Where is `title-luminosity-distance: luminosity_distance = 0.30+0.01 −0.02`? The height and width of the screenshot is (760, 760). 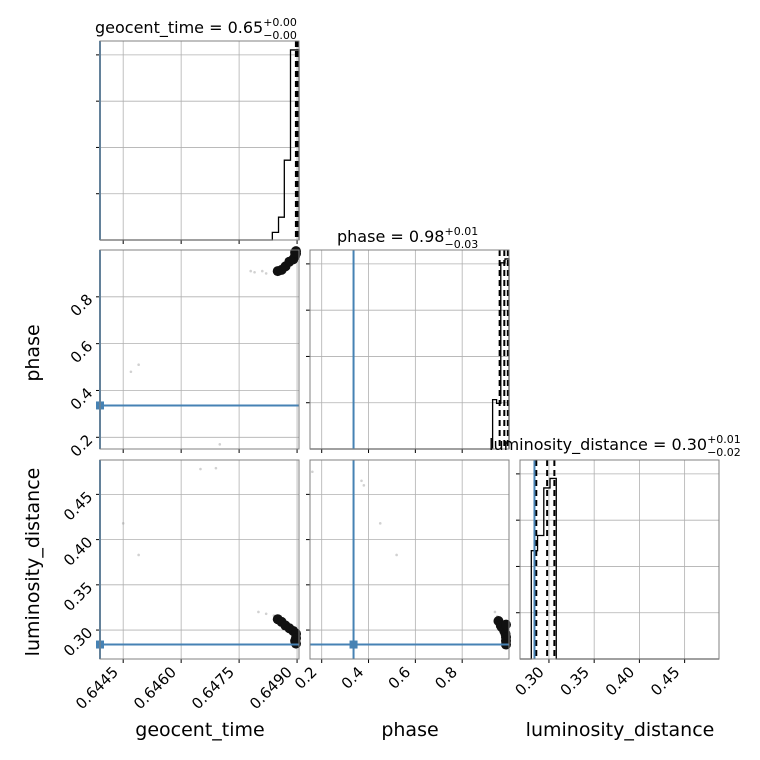 title-luminosity-distance: luminosity_distance = 0.30+0.01 −0.02 is located at coordinates (615, 446).